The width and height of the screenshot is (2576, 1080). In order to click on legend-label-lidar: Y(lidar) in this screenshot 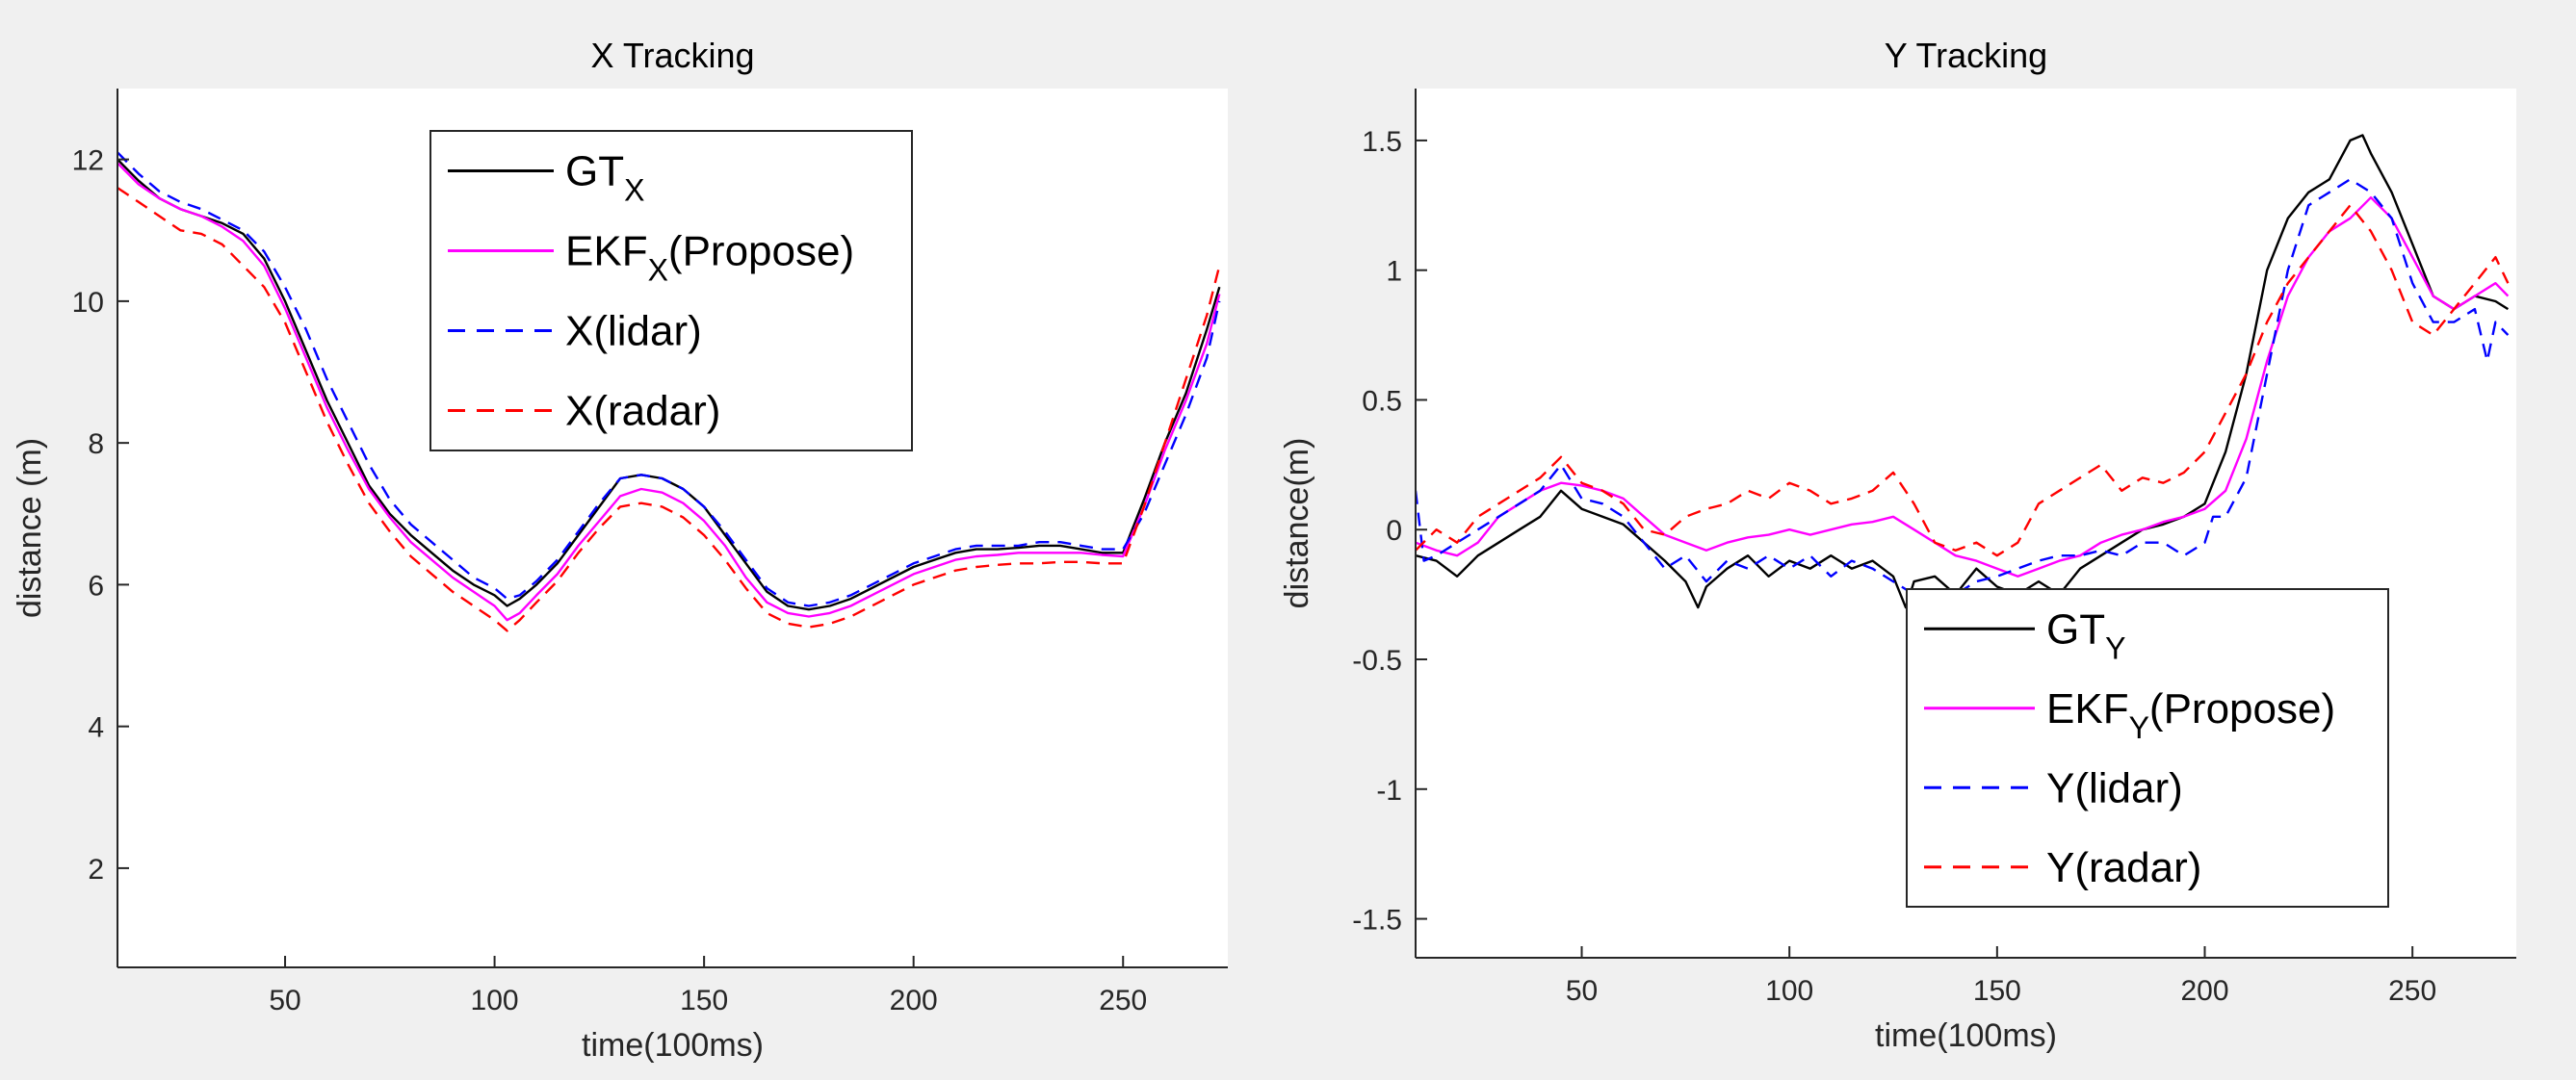, I will do `click(2114, 788)`.